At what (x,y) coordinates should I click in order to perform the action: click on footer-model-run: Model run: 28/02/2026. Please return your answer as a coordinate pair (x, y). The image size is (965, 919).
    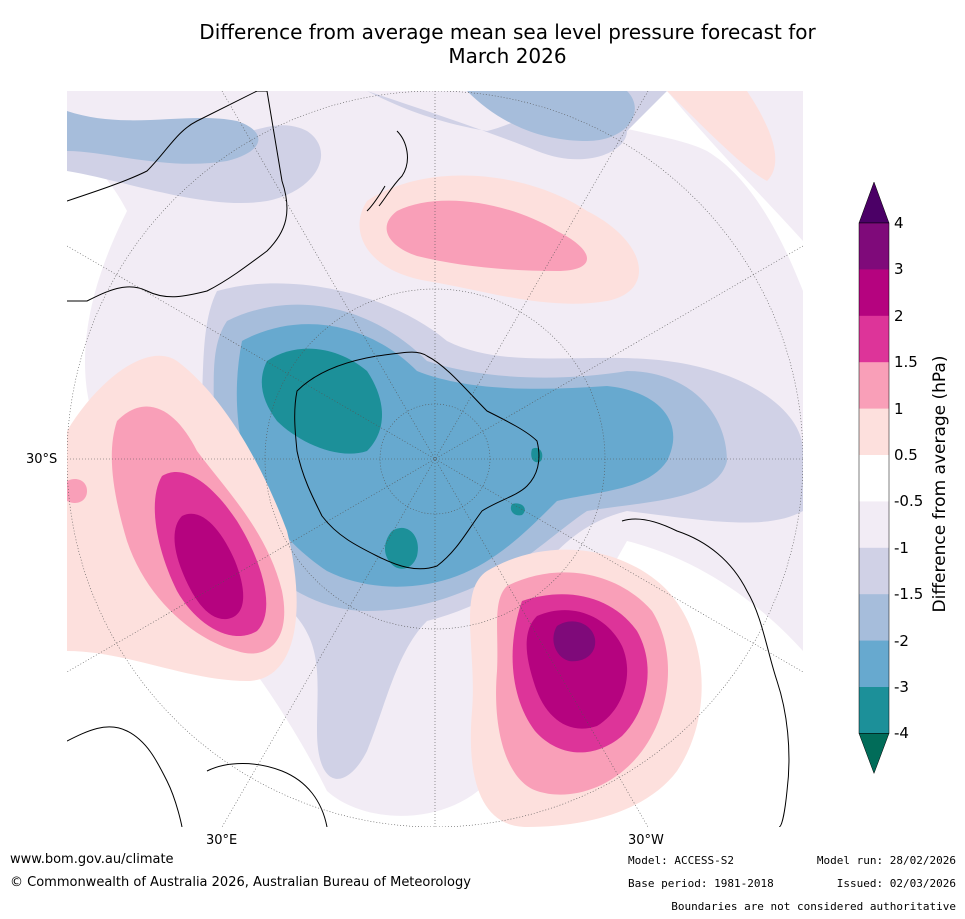
    Looking at the image, I should click on (886, 860).